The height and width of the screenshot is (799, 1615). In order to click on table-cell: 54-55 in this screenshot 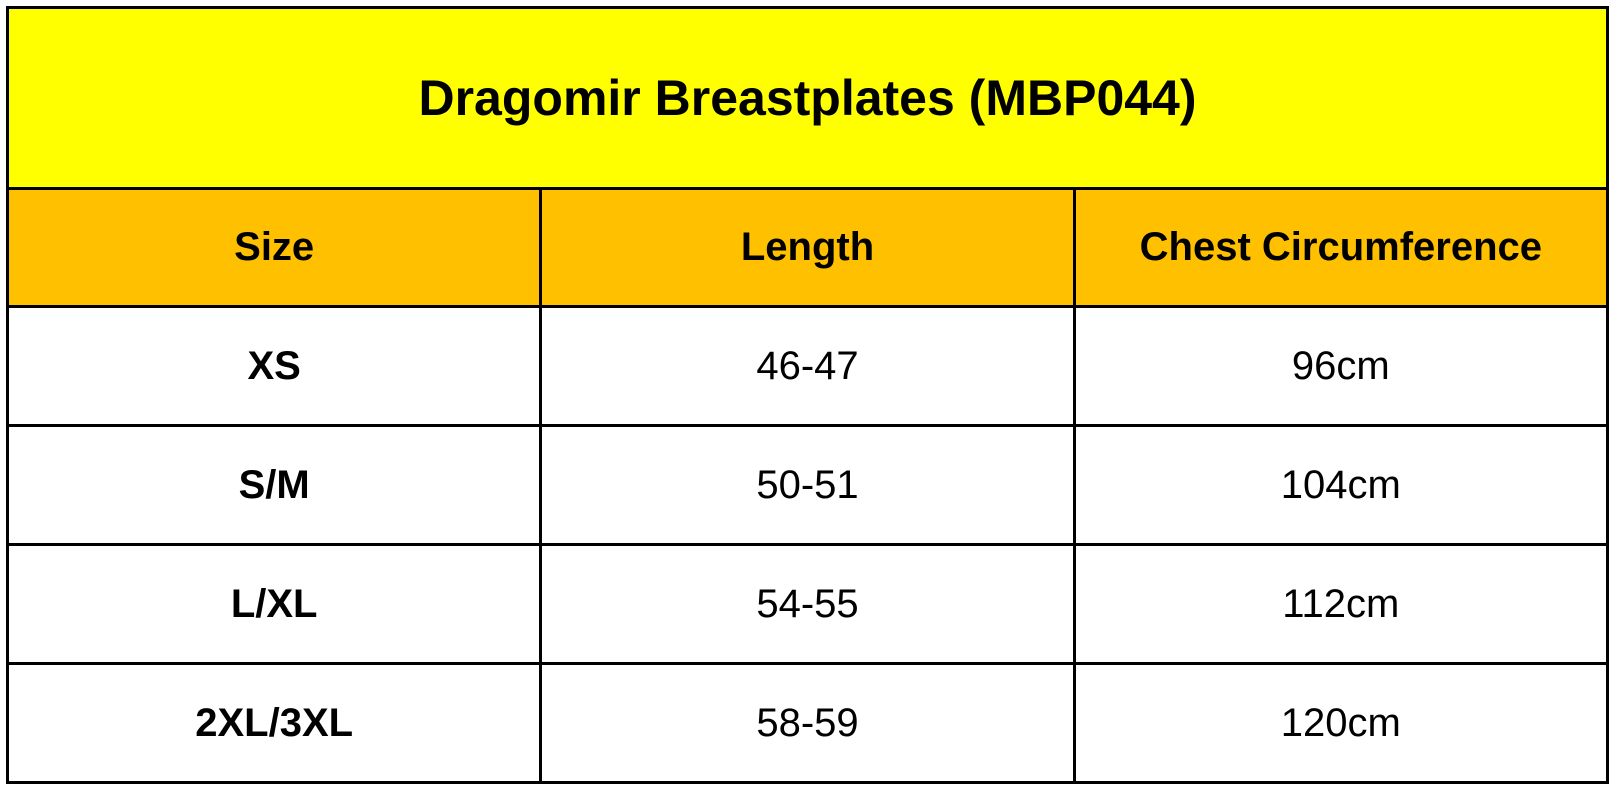, I will do `click(807, 604)`.